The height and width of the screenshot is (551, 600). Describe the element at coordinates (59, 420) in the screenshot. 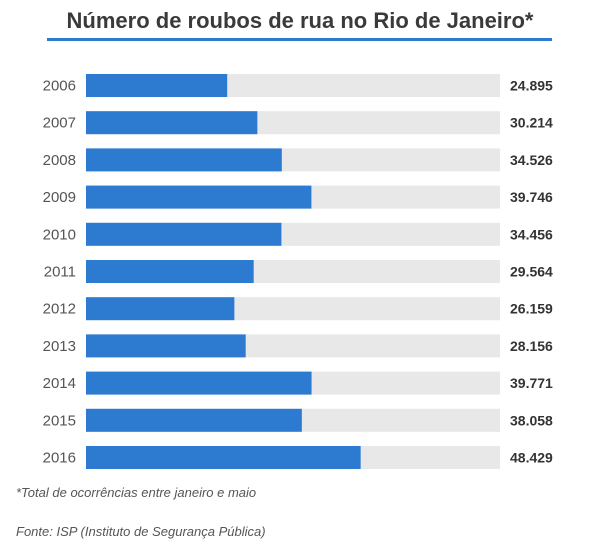

I see `category-label: 2015` at that location.